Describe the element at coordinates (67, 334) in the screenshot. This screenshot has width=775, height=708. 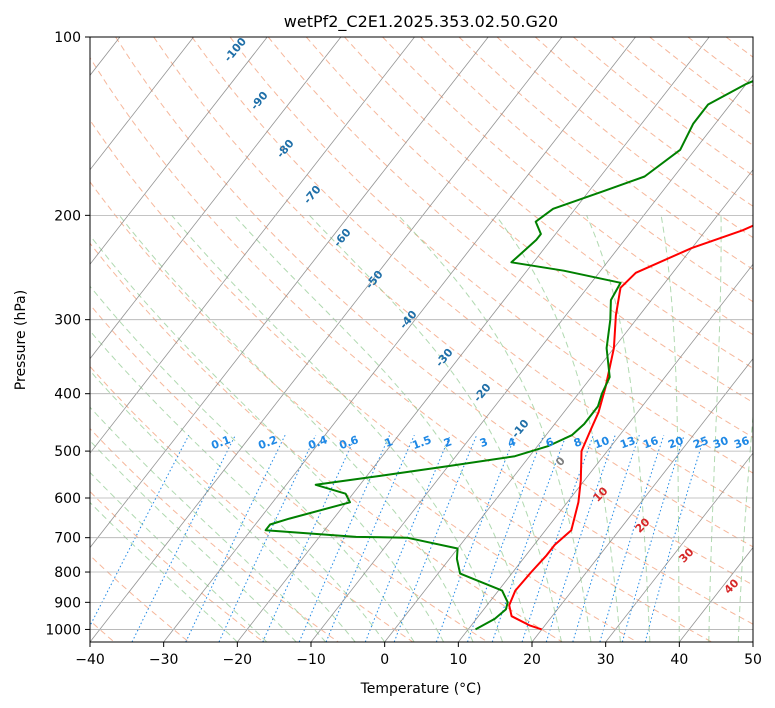
I see `y-axis: 100 200 300 400 500 600 700 800 900 1000` at that location.